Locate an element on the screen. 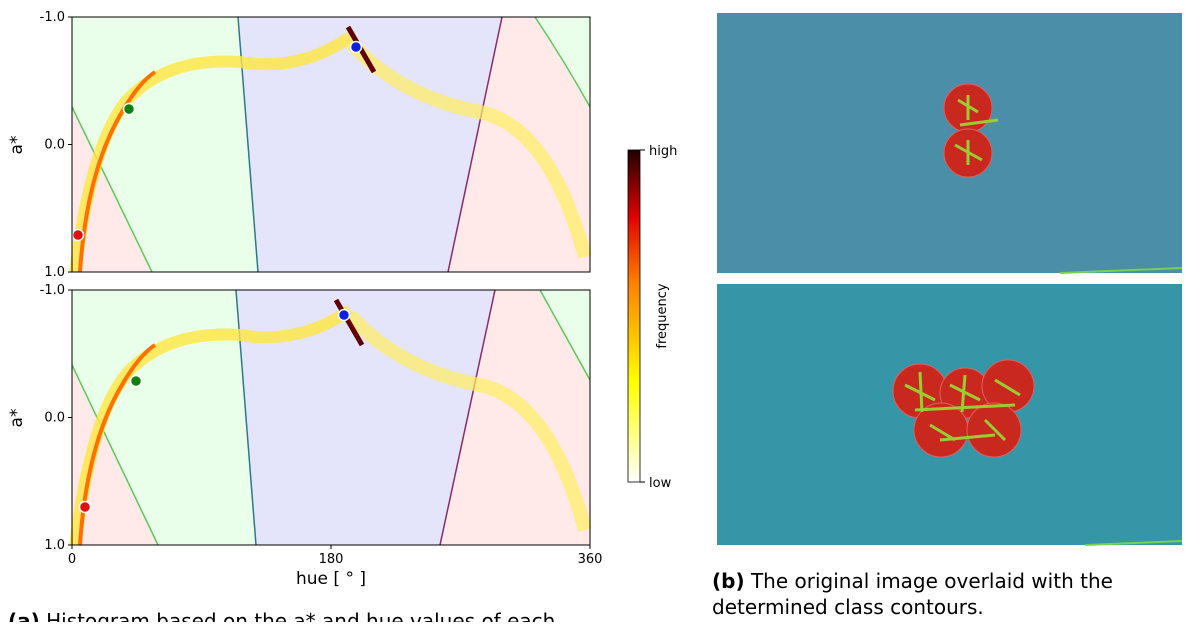 This screenshot has height=626, width=1187. x-tick-label: 360 is located at coordinates (590, 559).